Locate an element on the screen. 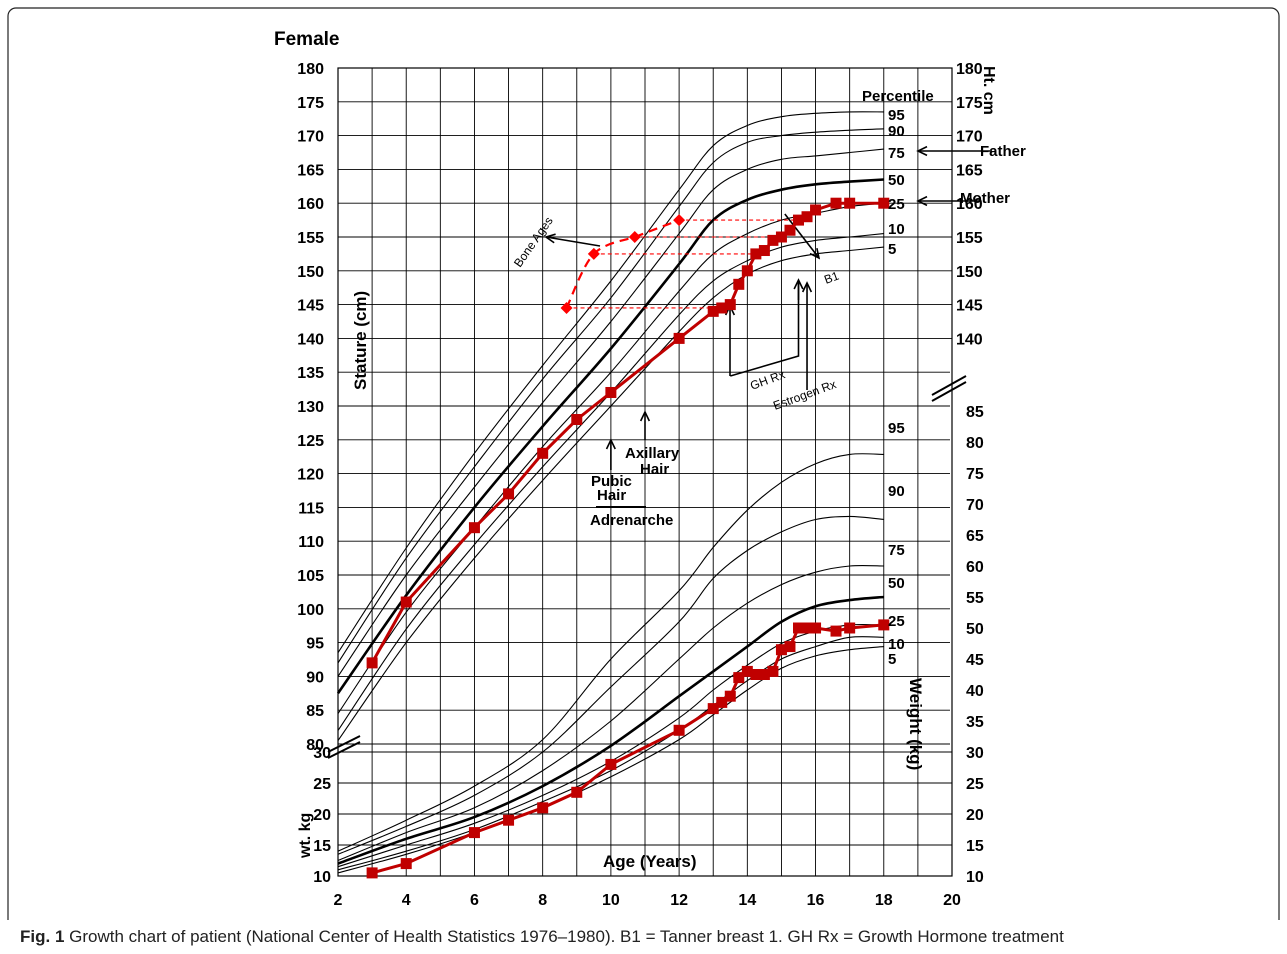  weight-tick-right-15: 15 is located at coordinates (975, 846).